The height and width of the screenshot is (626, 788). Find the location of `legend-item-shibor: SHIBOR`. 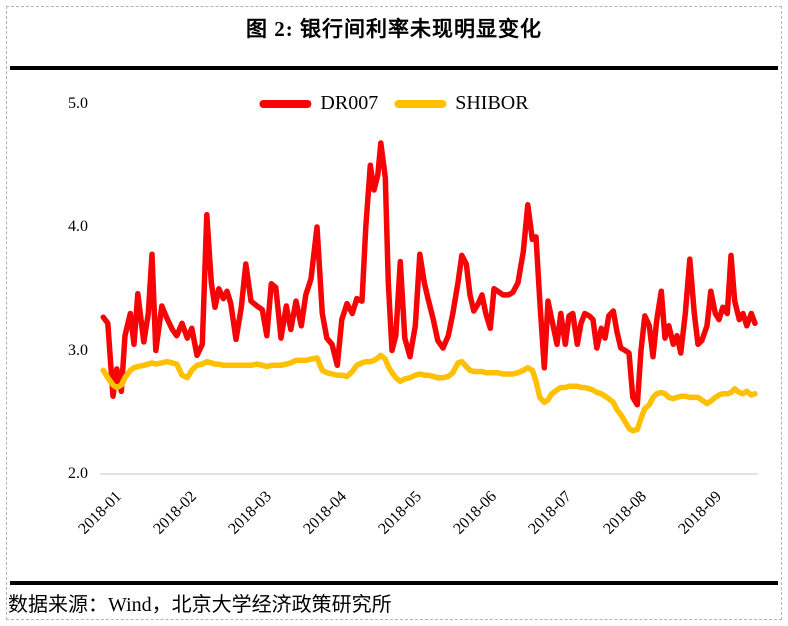

legend-item-shibor: SHIBOR is located at coordinates (461, 103).